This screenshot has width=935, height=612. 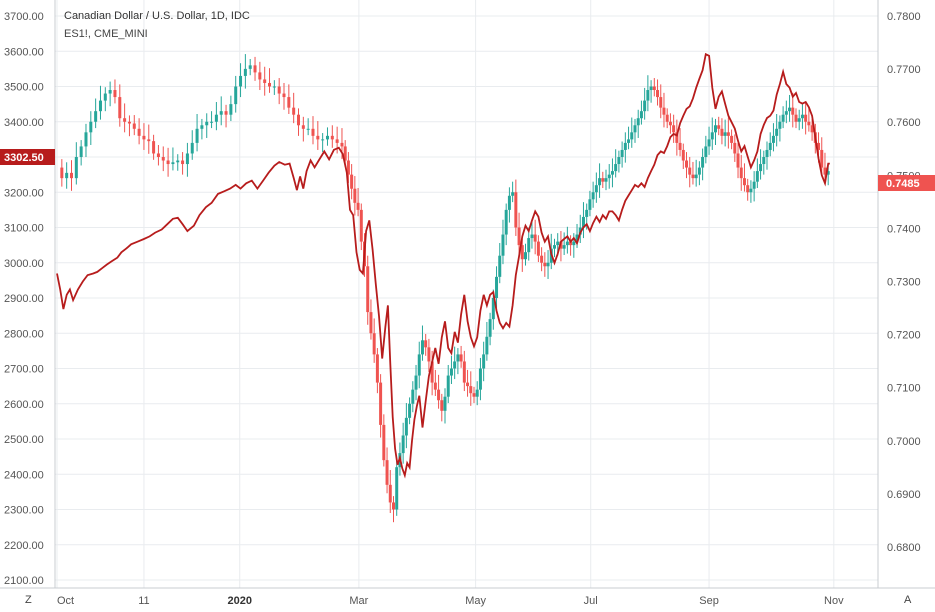 What do you see at coordinates (24, 229) in the screenshot?
I see `left-tick-label: 3100.00` at bounding box center [24, 229].